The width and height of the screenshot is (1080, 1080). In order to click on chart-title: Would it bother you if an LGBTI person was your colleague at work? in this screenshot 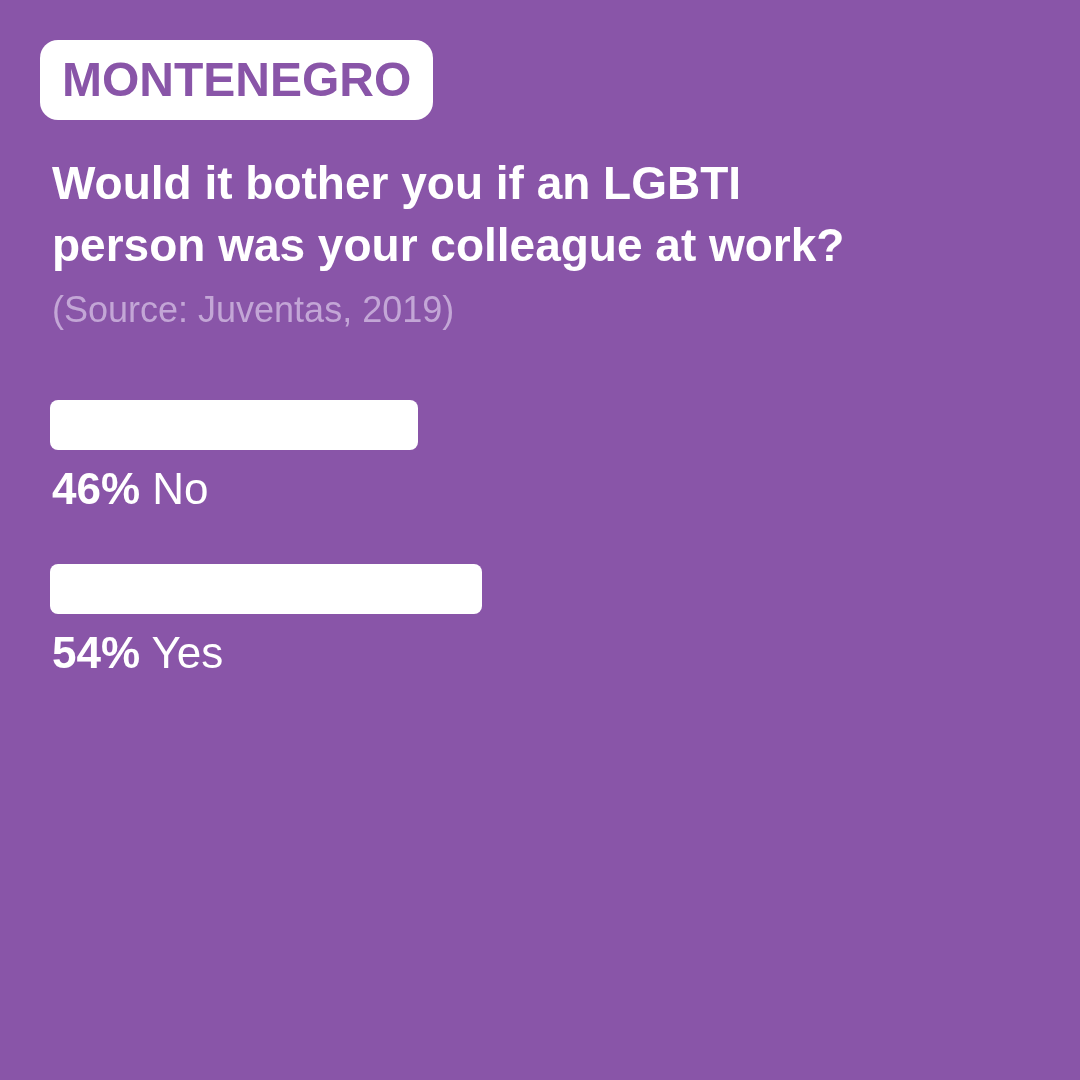, I will do `click(449, 214)`.